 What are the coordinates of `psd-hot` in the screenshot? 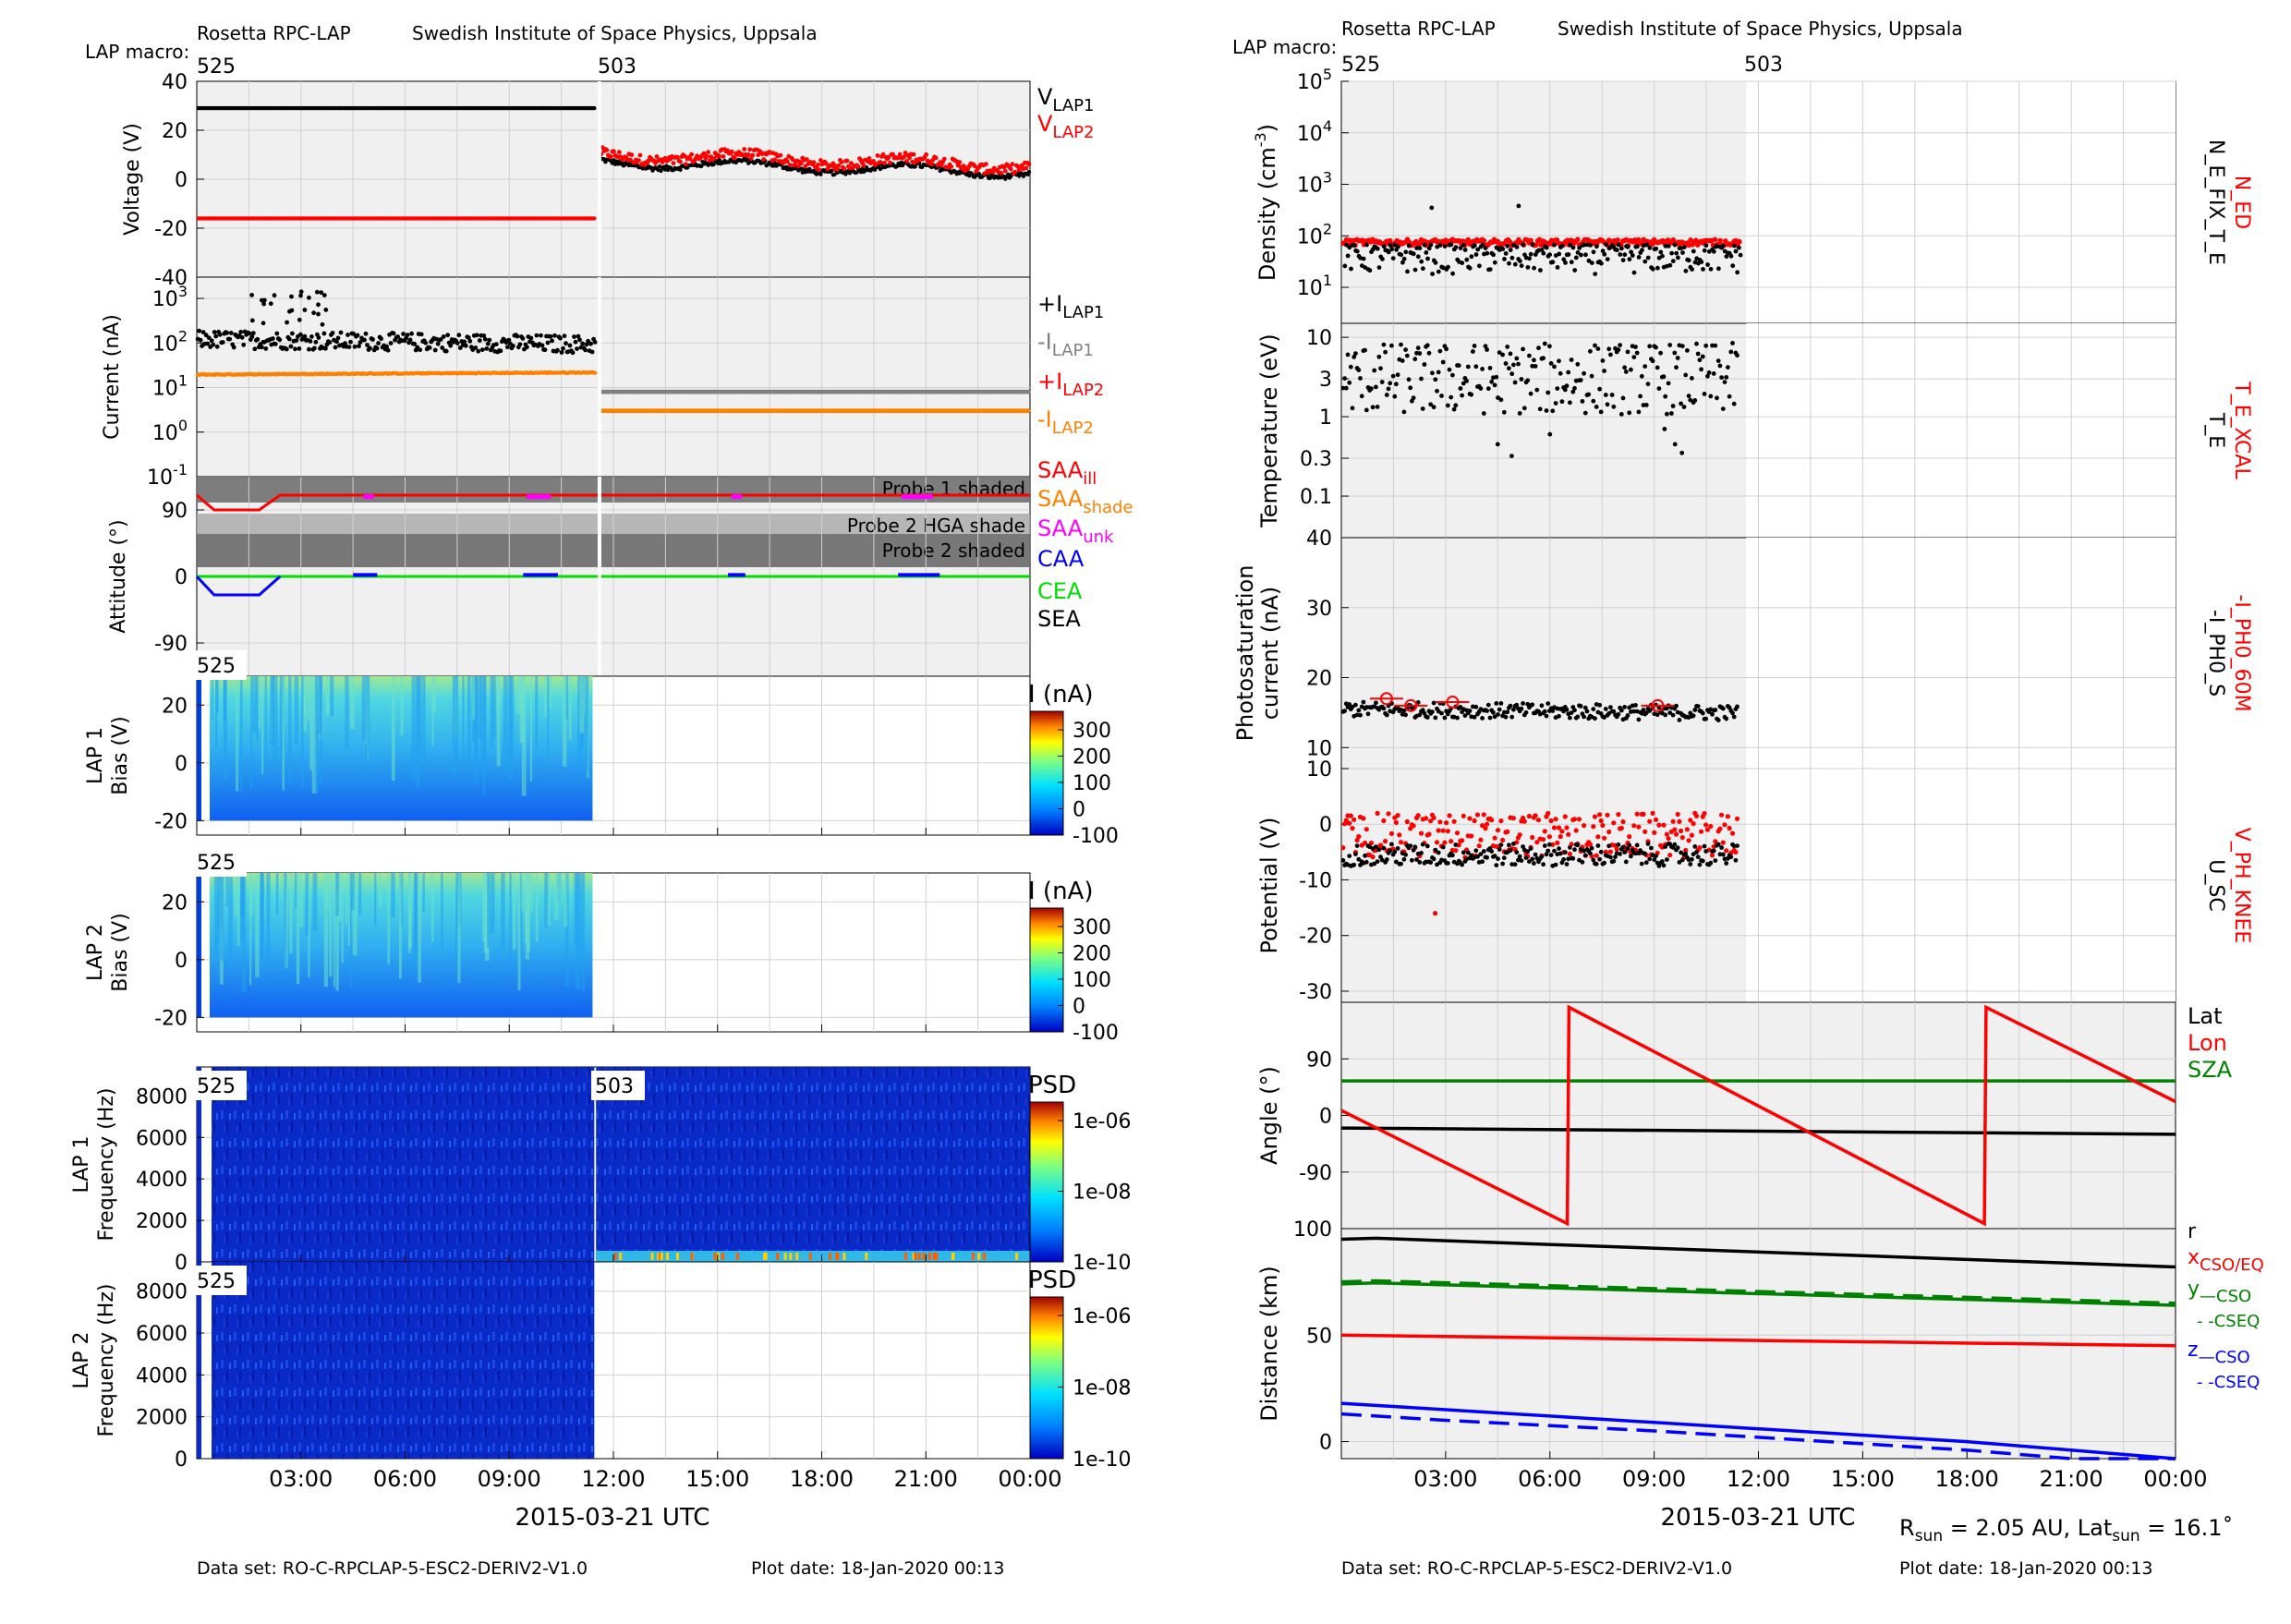 It's located at (953, 1256).